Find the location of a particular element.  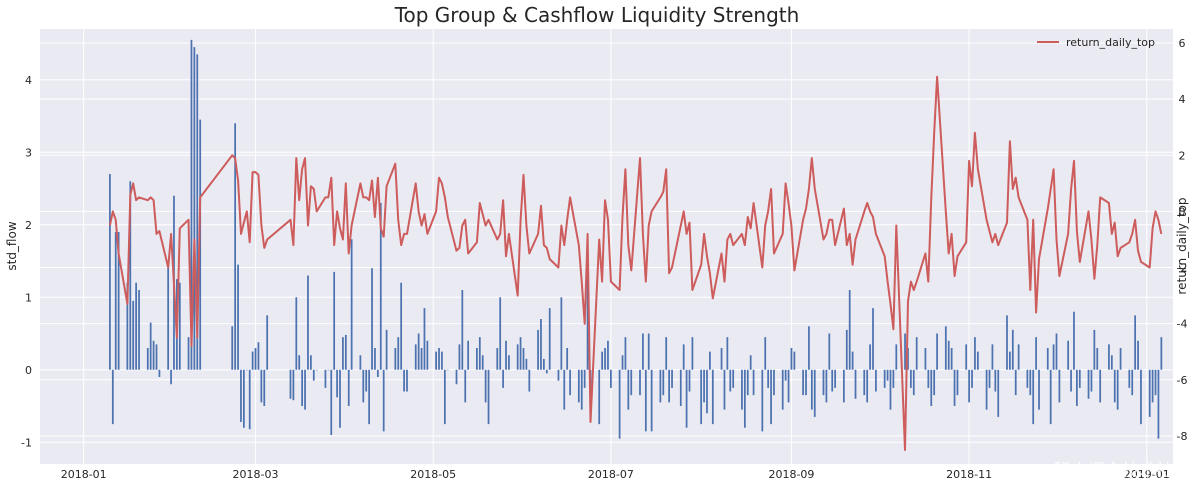

watermark: @稀土掘金技术社区 is located at coordinates (1113, 471).